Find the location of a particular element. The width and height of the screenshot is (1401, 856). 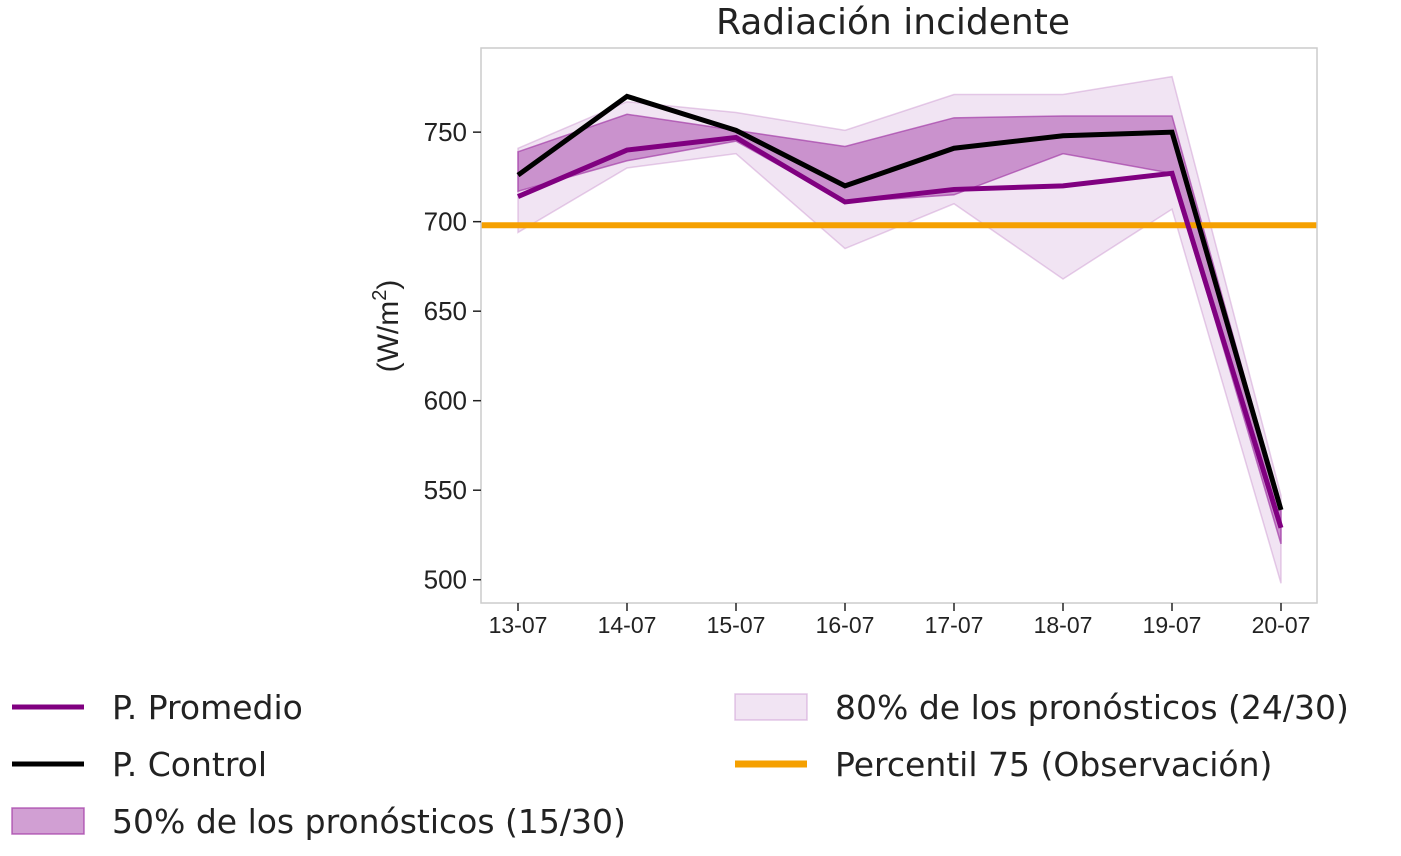

legend-item-percentil-75-observacion: Percentil 75 (Observación) is located at coordinates (1003, 764).